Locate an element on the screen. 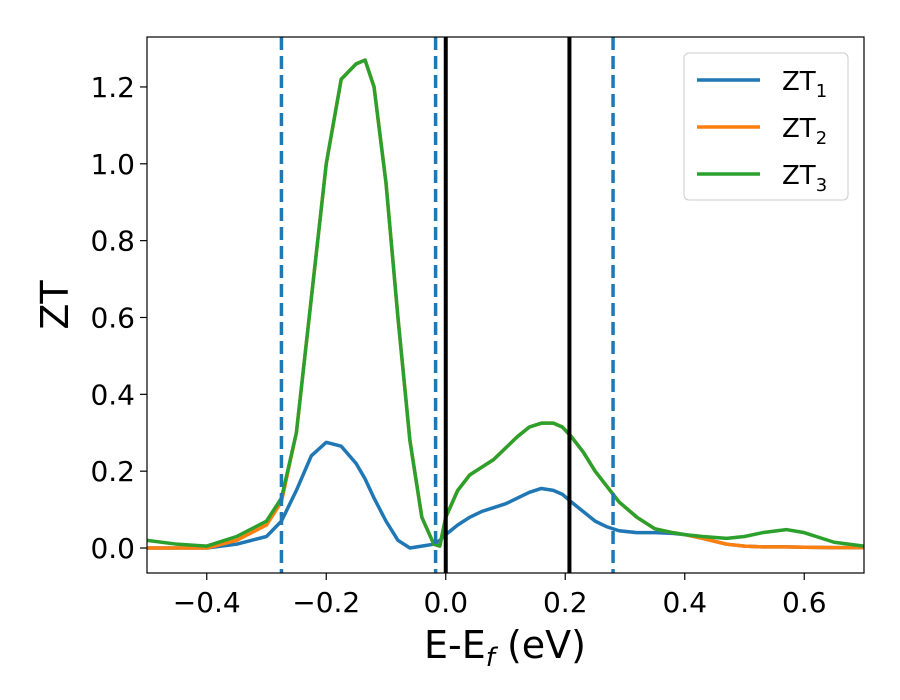 The image size is (900, 700). x-axis-label: E-Ef (eV) is located at coordinates (505, 648).